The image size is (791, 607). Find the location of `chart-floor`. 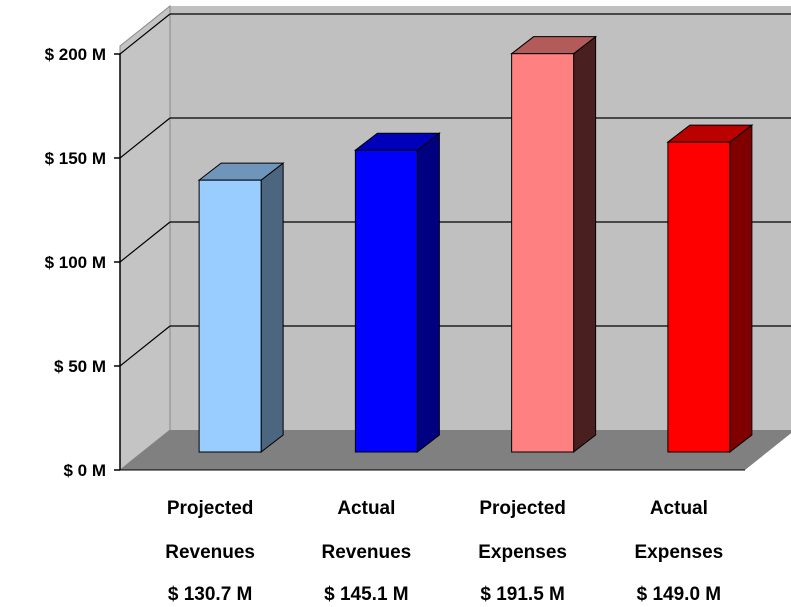

chart-floor is located at coordinates (455, 450).